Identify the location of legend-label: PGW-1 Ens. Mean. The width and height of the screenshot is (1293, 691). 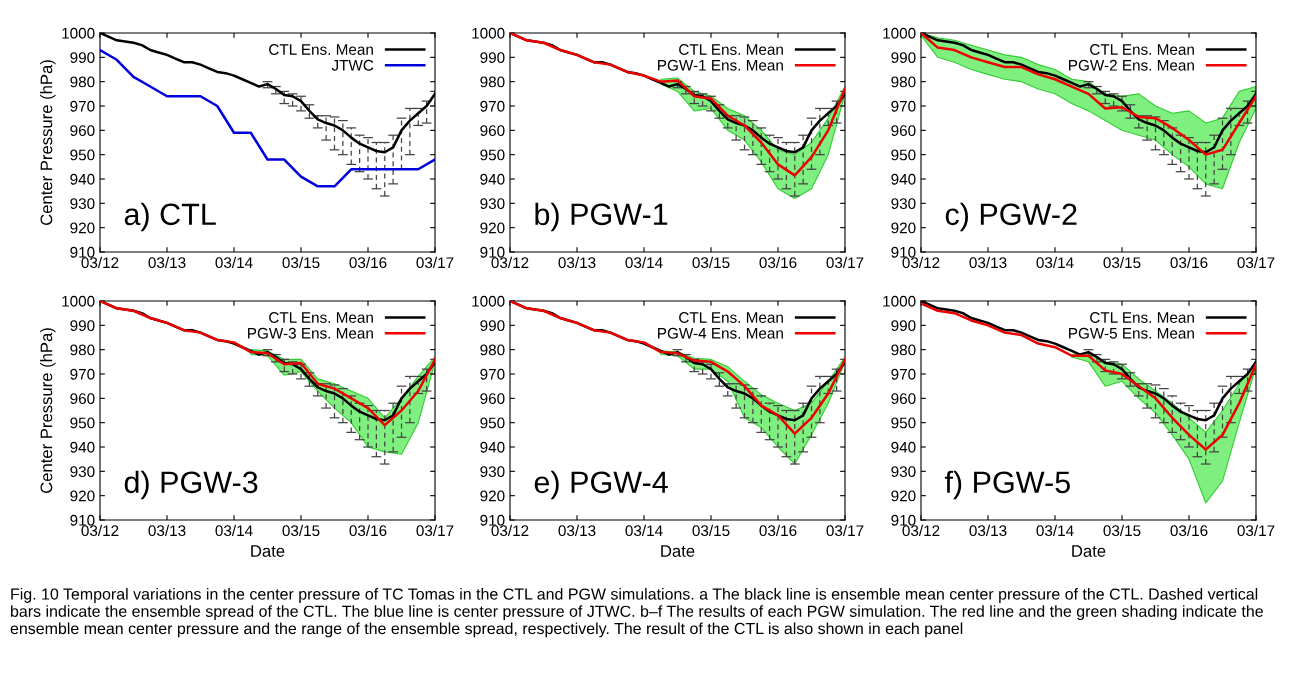
(720, 65).